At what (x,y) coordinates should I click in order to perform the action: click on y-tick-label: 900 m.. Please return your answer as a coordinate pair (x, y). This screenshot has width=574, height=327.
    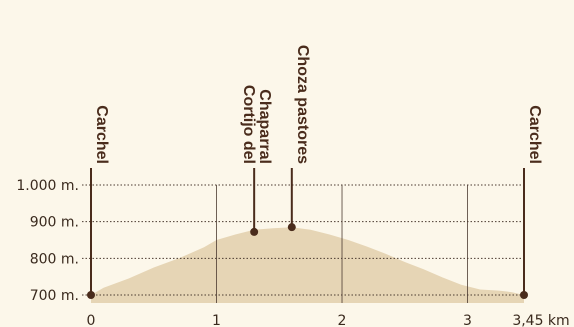
    Looking at the image, I should click on (54, 223).